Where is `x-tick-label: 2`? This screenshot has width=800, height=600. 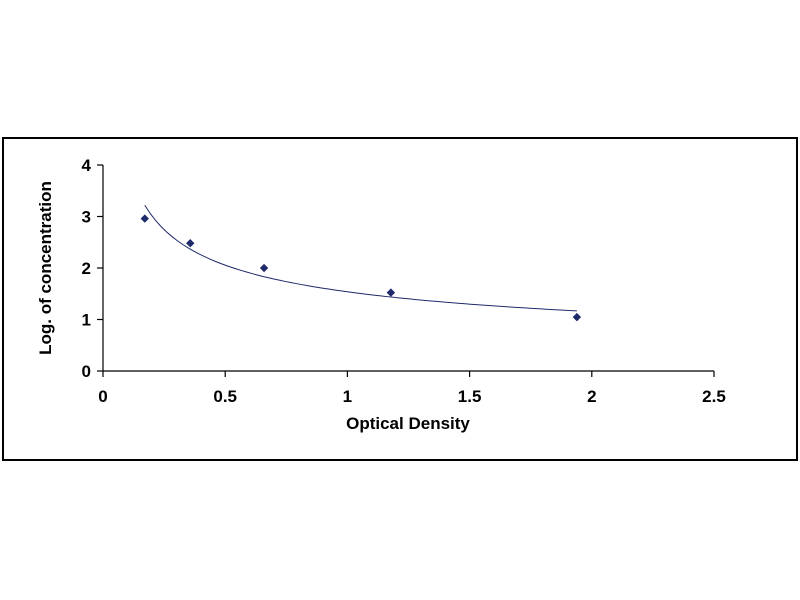 x-tick-label: 2 is located at coordinates (591, 396).